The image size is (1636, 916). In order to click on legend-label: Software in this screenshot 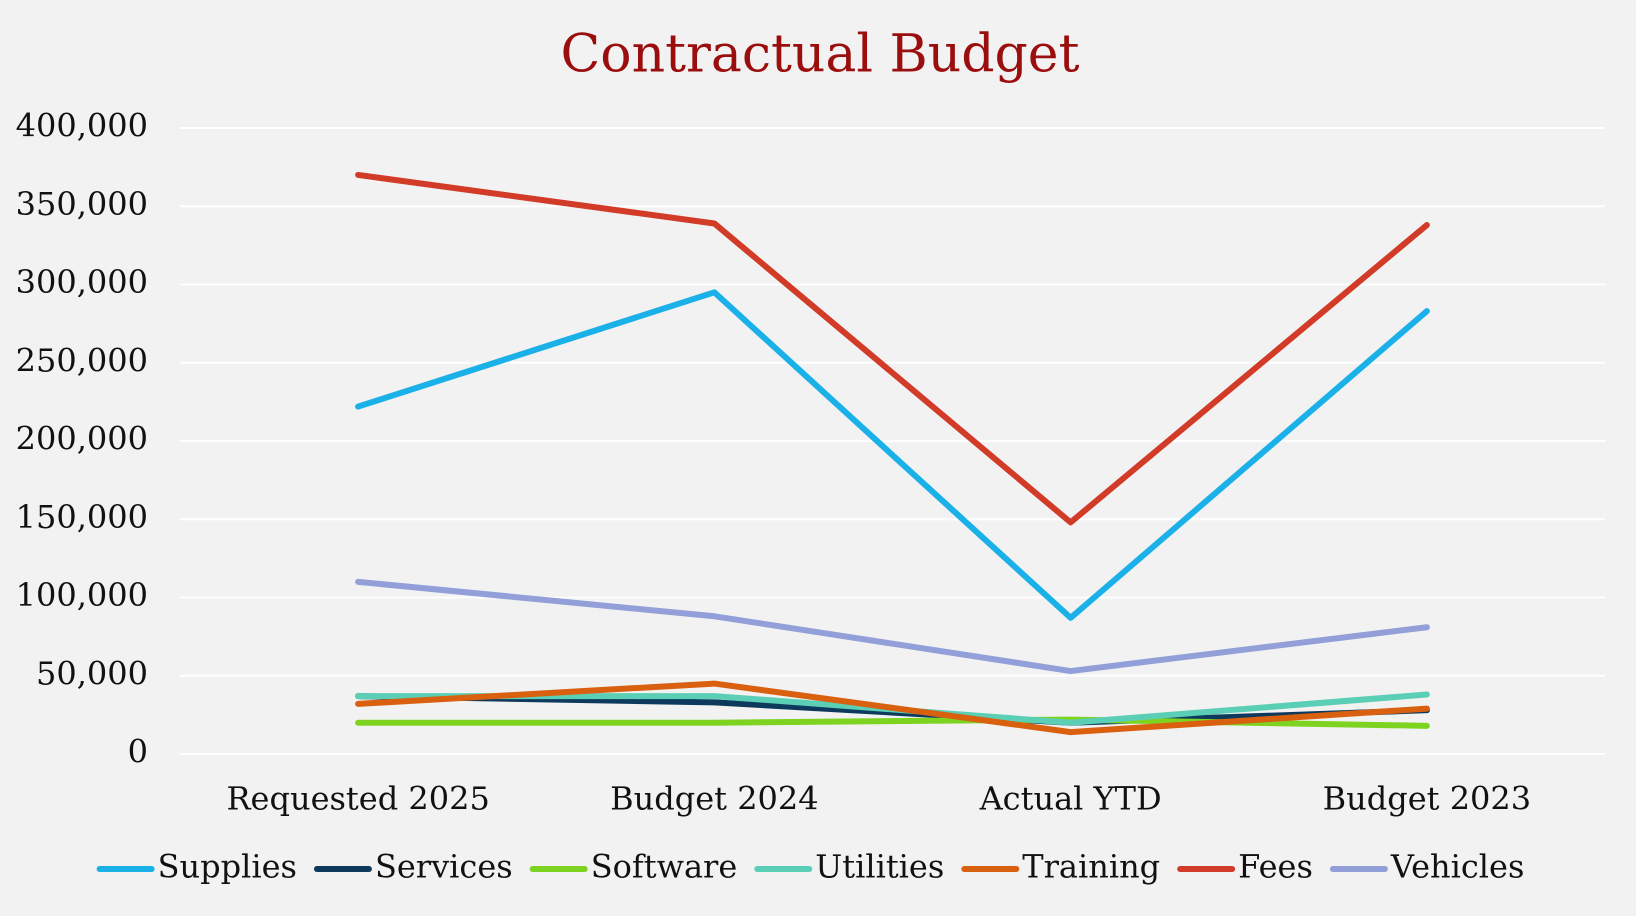, I will do `click(664, 867)`.